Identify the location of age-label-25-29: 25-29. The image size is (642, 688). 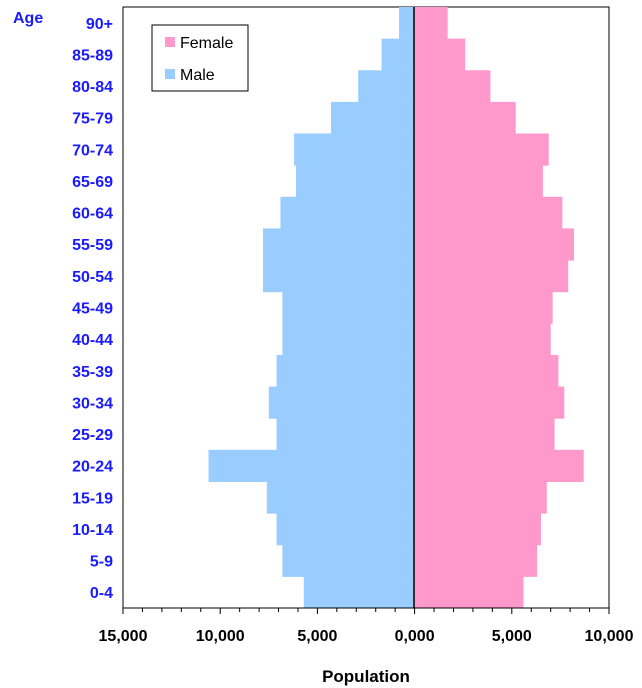
(92, 435).